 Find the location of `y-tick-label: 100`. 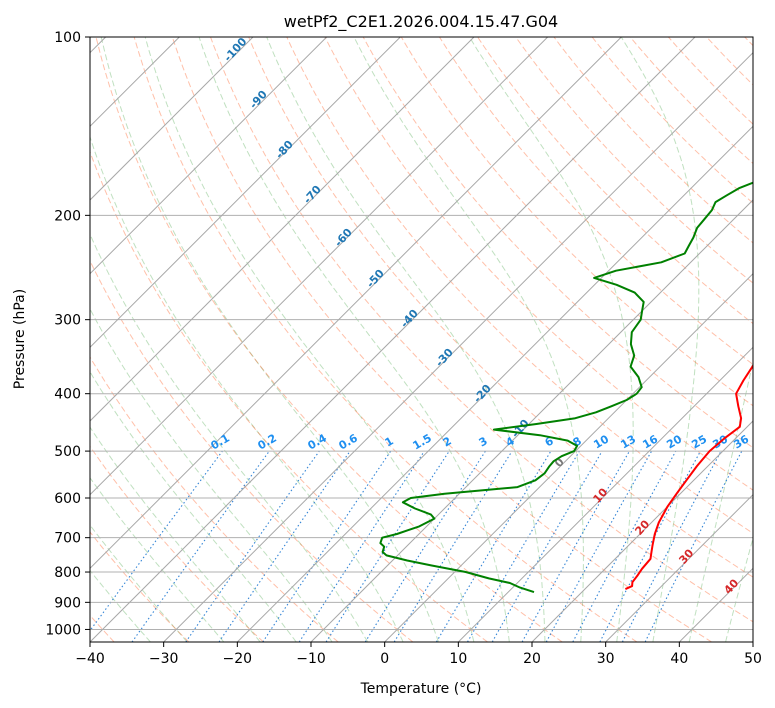

y-tick-label: 100 is located at coordinates (67, 38).